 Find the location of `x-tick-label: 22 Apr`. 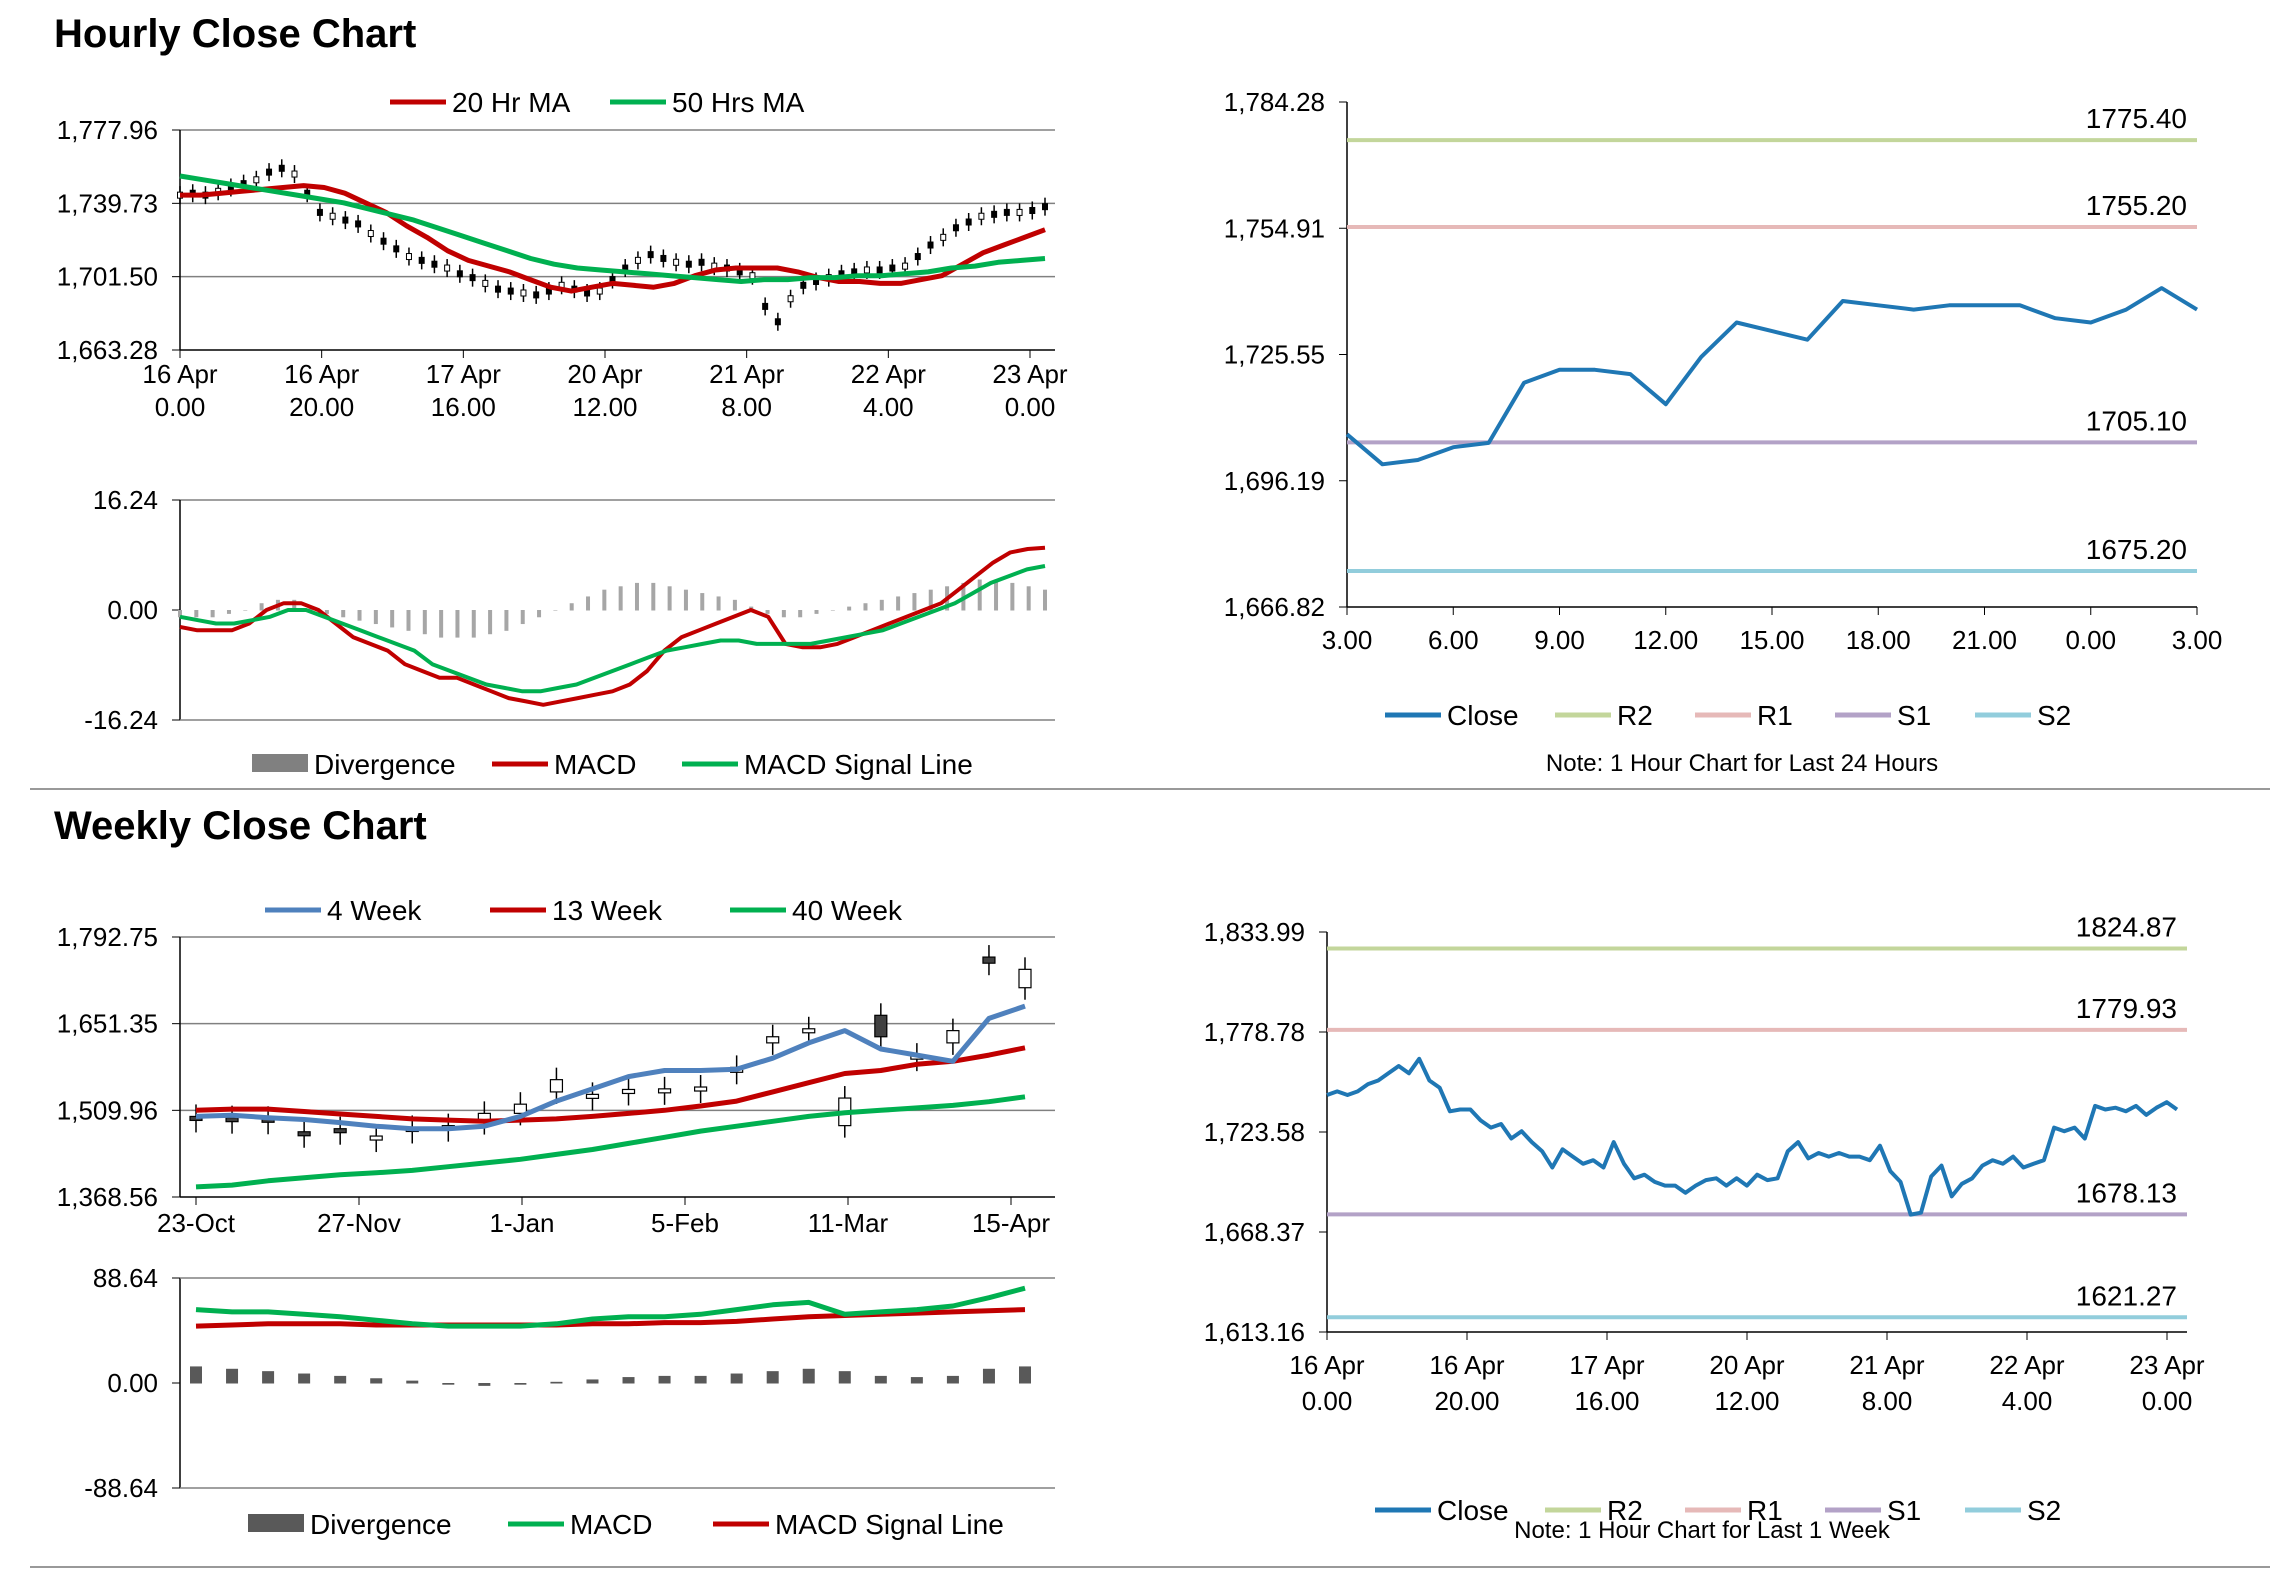

x-tick-label: 22 Apr is located at coordinates (889, 374).